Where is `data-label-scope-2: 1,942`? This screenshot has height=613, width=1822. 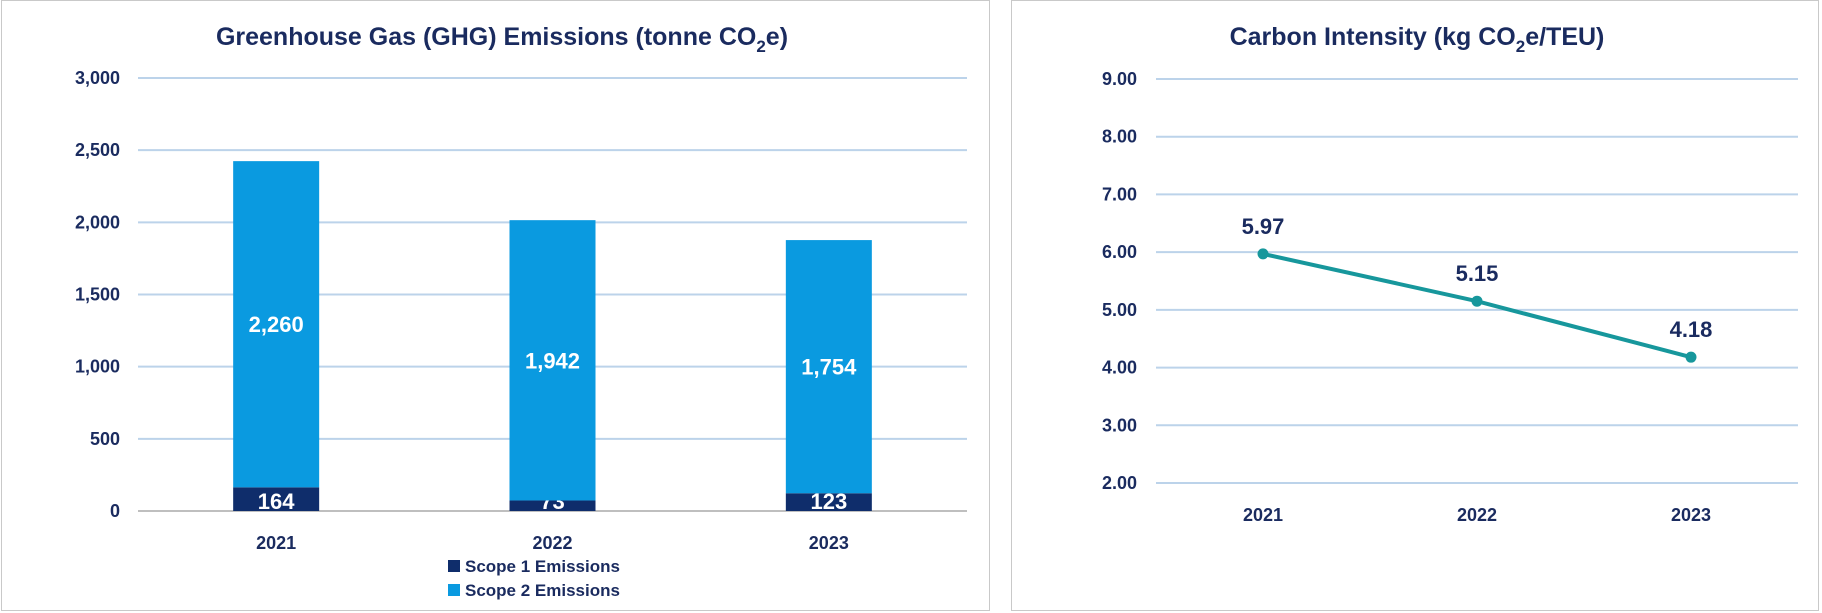 data-label-scope-2: 1,942 is located at coordinates (552, 360).